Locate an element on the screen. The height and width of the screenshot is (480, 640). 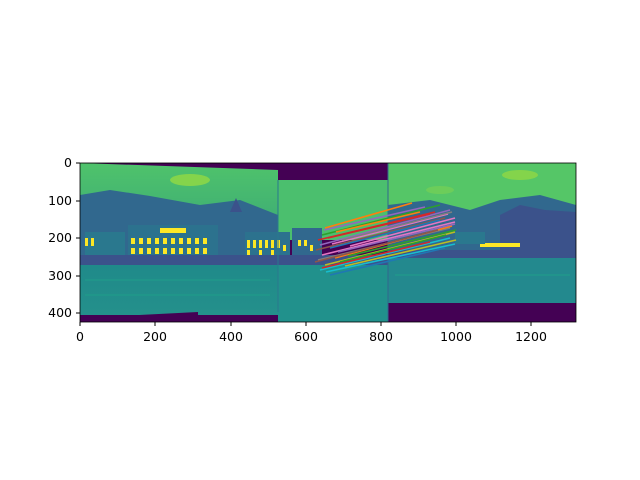
shoreline-left is located at coordinates (234, 260).